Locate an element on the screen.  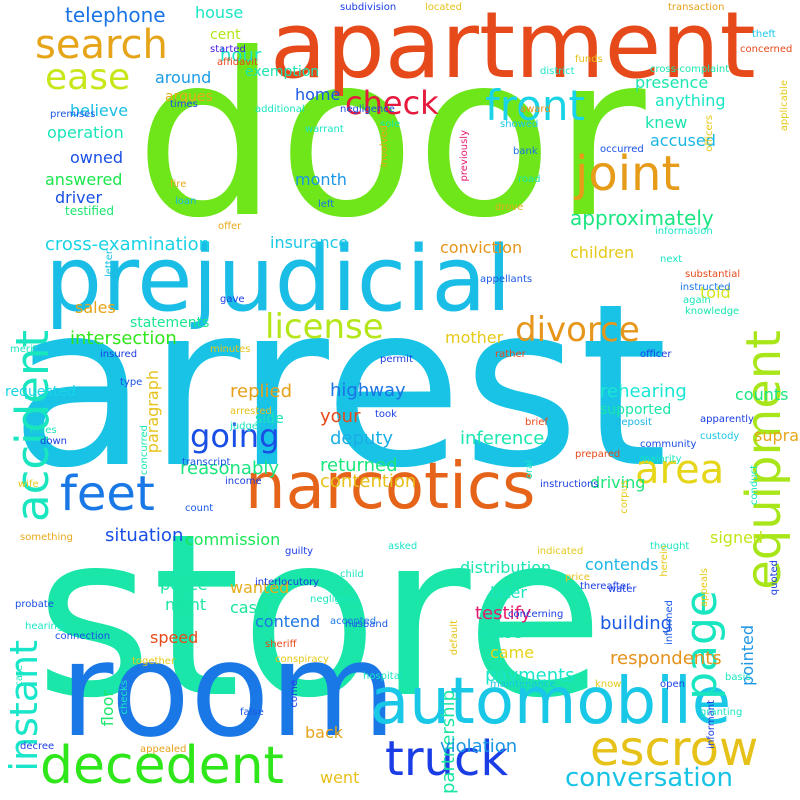
word-probate: probate is located at coordinates (34, 604).